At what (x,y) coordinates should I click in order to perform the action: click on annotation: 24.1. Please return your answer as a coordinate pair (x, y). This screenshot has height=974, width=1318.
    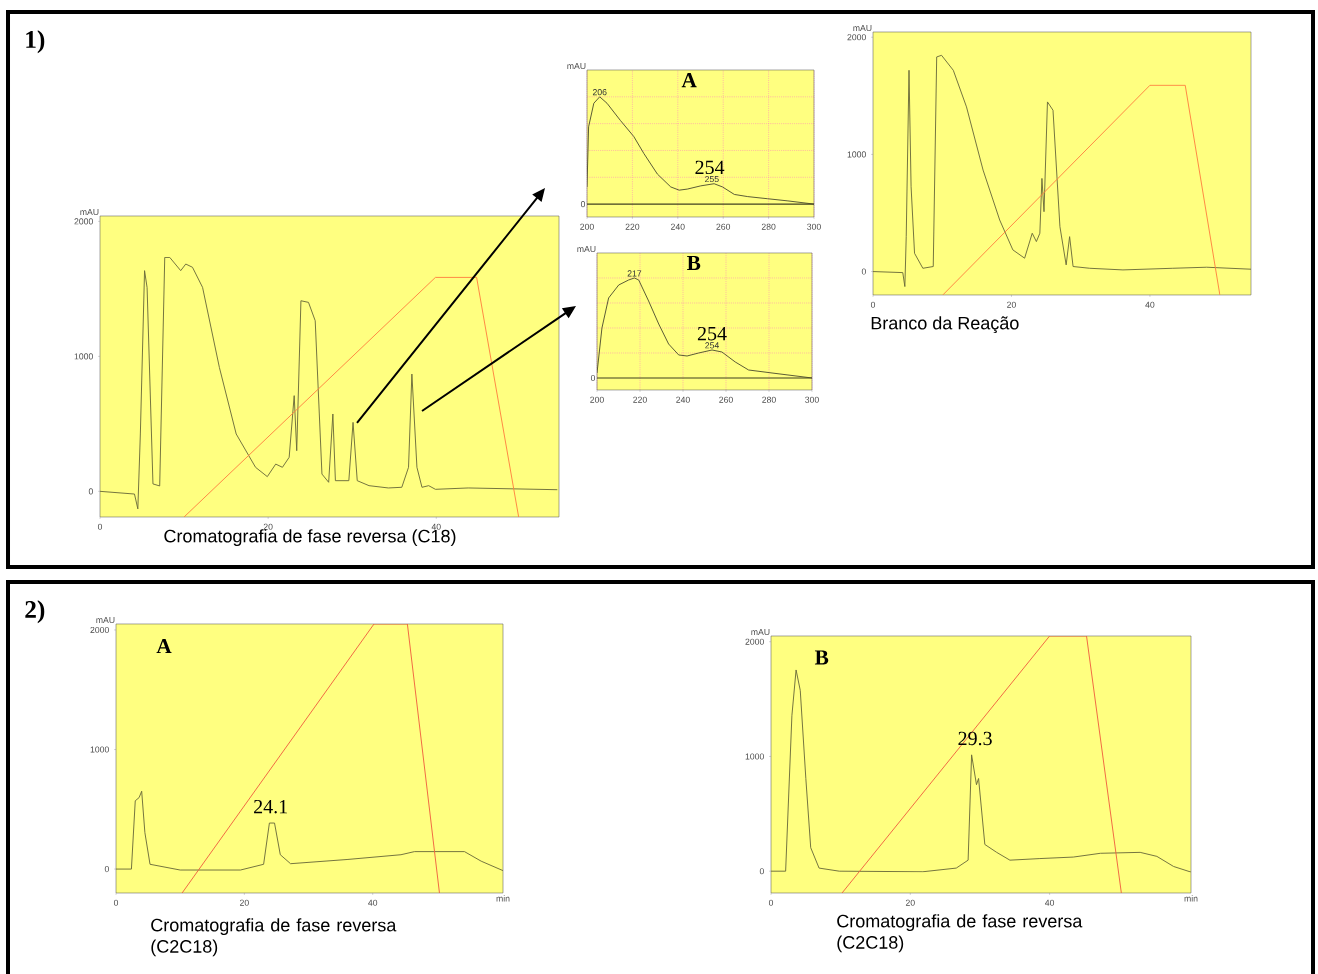
    Looking at the image, I should click on (270, 806).